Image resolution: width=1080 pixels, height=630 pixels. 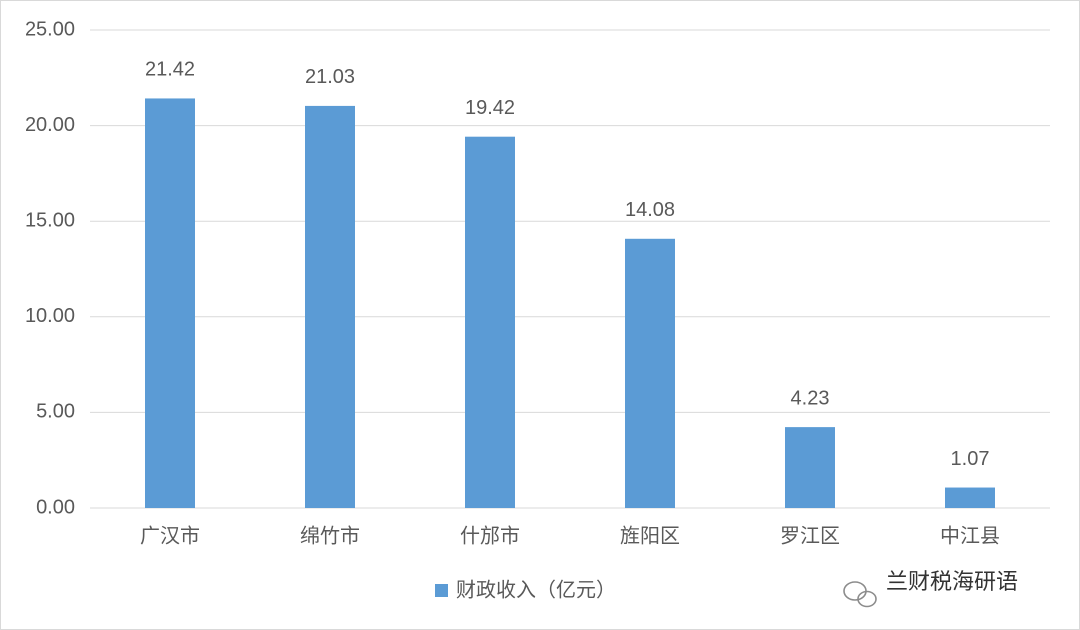 What do you see at coordinates (490, 535) in the screenshot?
I see `x-tick-label: 什邡市` at bounding box center [490, 535].